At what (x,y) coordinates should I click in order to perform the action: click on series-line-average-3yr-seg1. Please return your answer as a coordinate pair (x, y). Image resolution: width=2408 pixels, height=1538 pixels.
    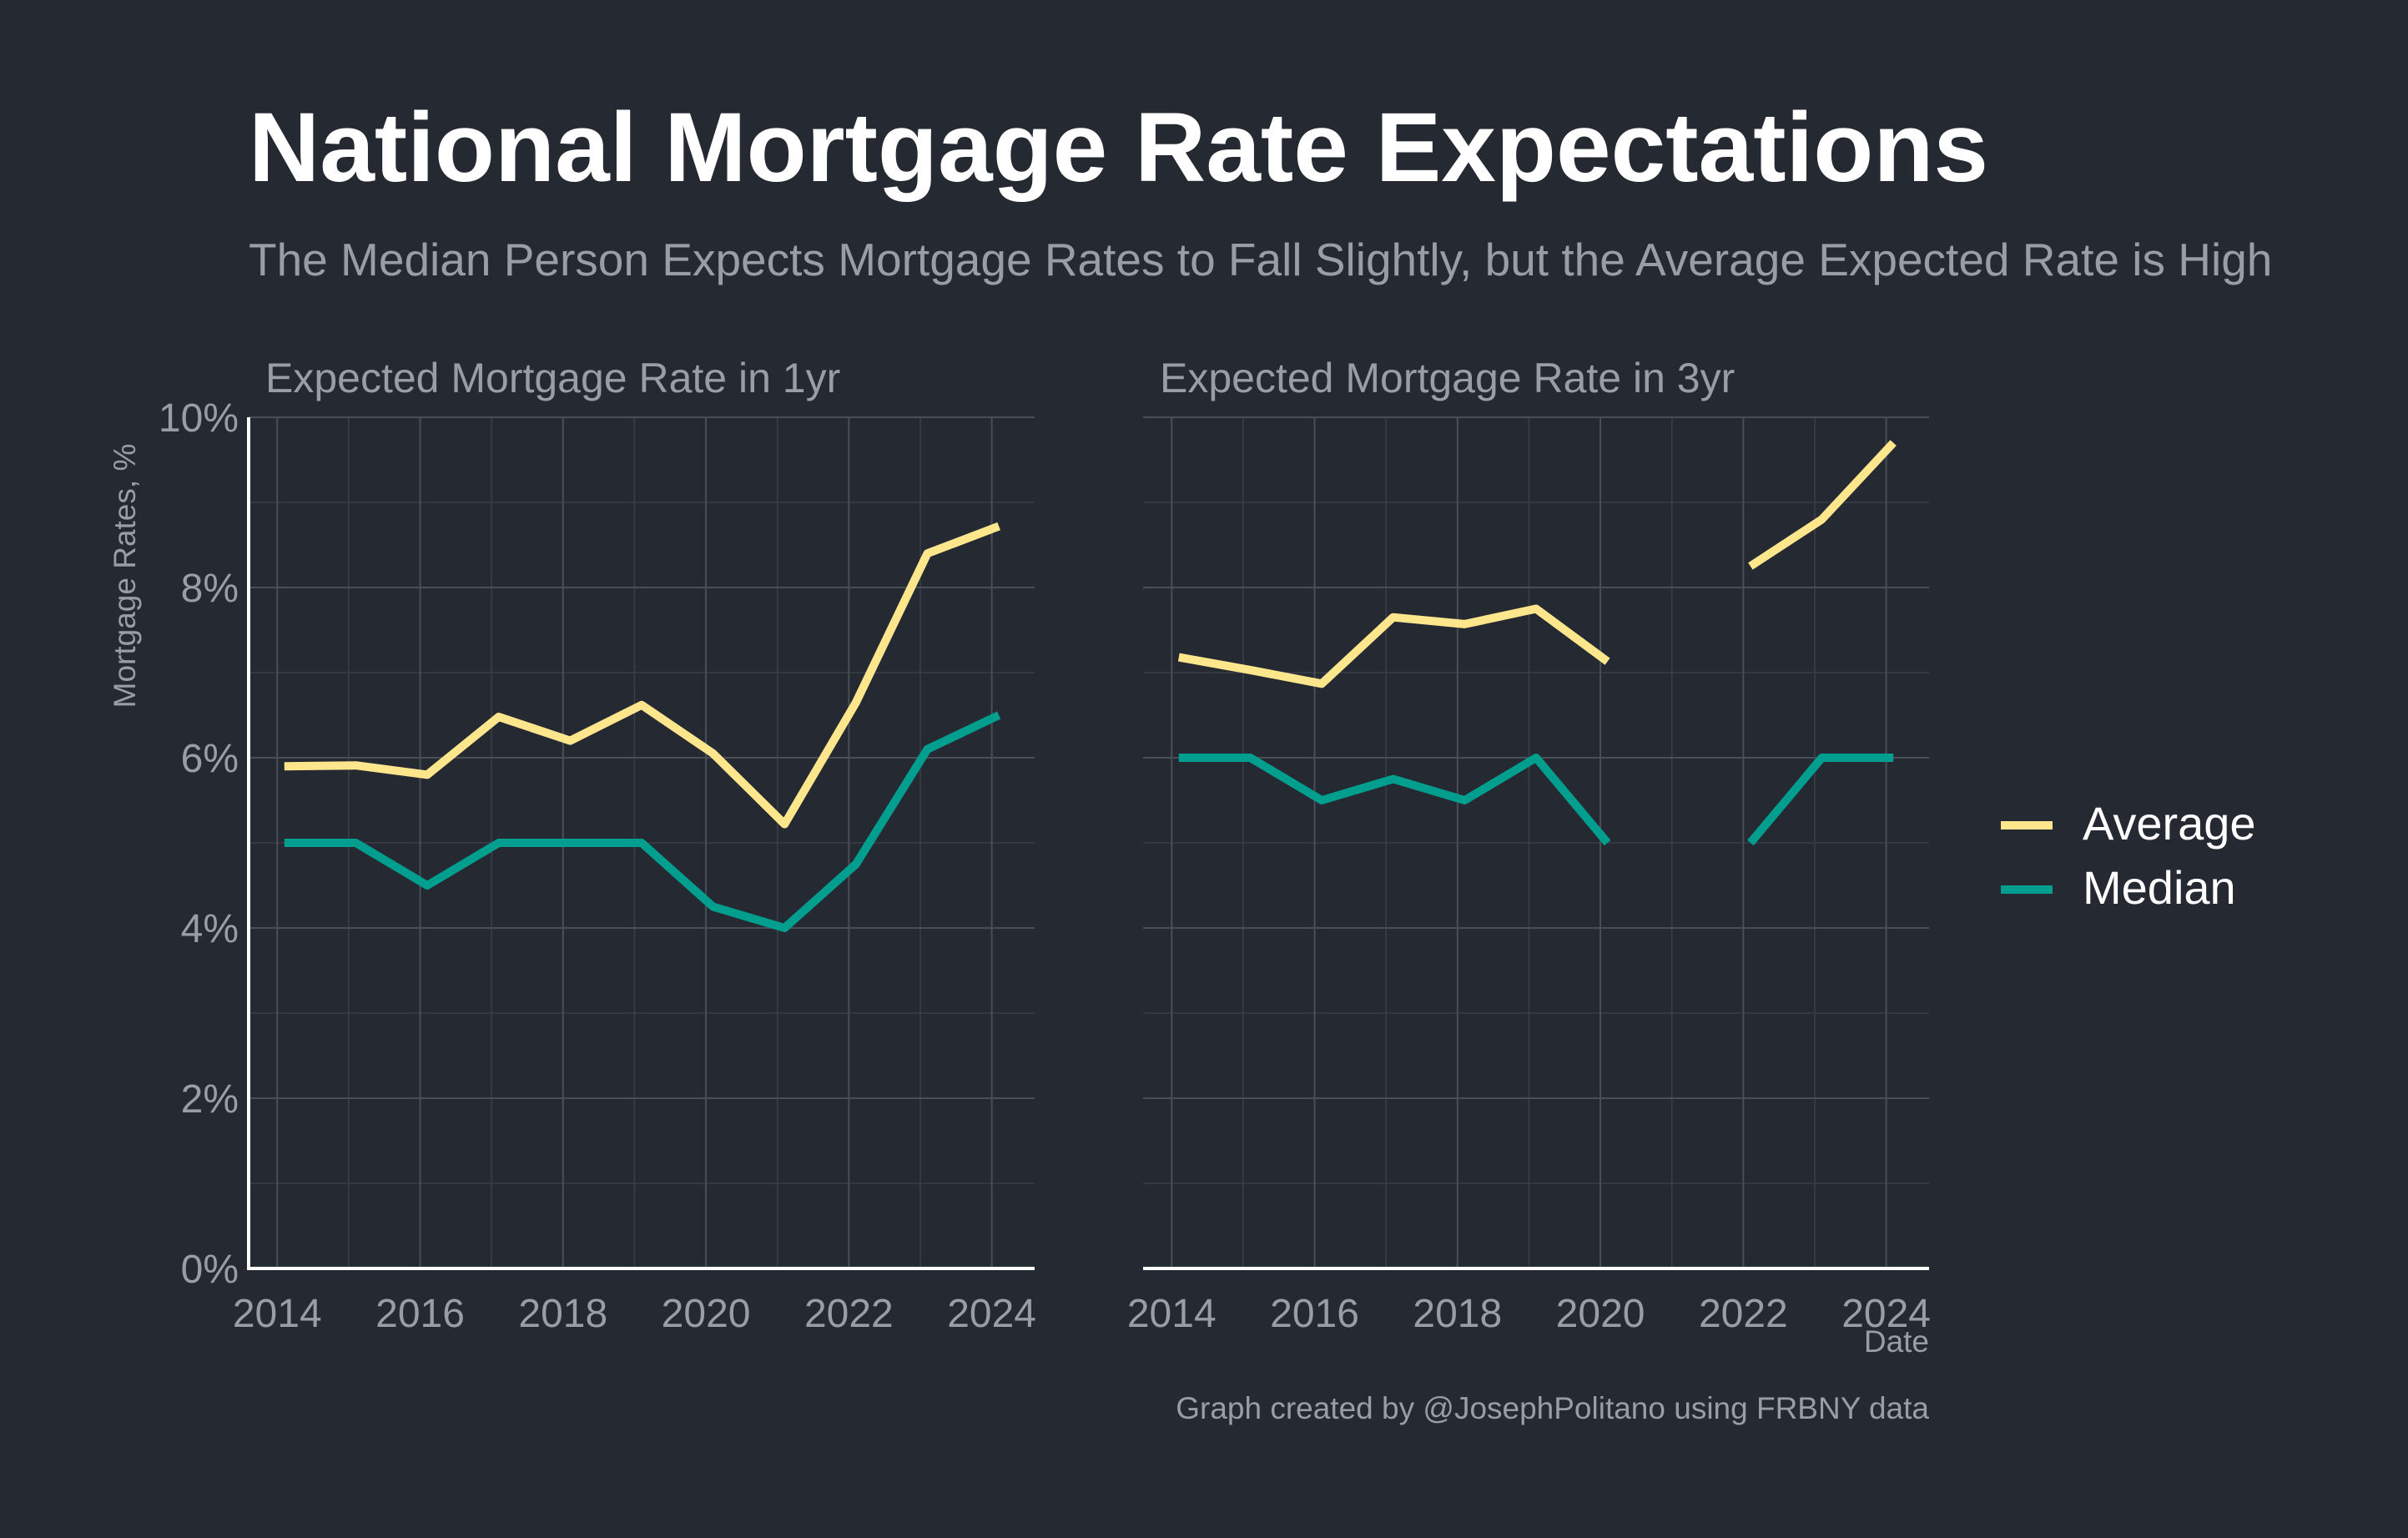
    Looking at the image, I should click on (1822, 505).